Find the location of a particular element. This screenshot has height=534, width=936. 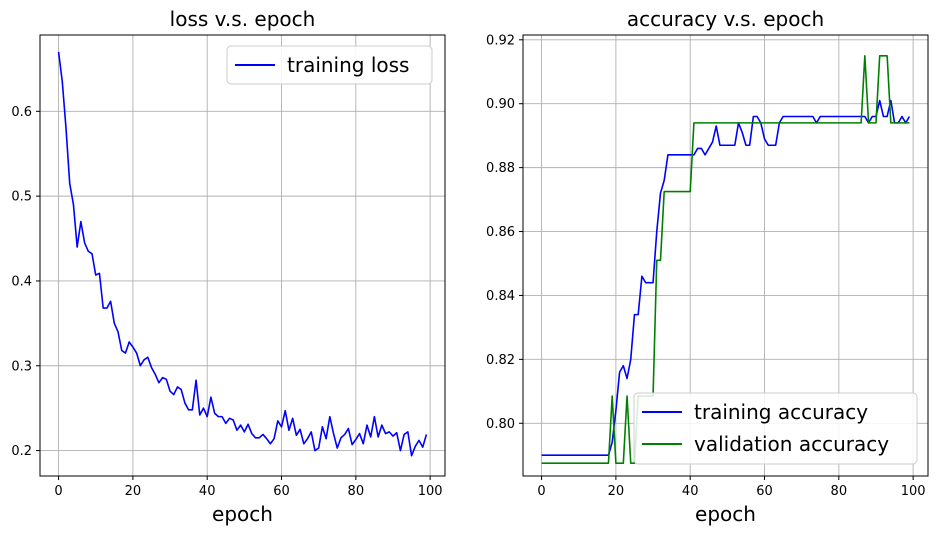

y-tick-label: 0.2 is located at coordinates (21, 451).